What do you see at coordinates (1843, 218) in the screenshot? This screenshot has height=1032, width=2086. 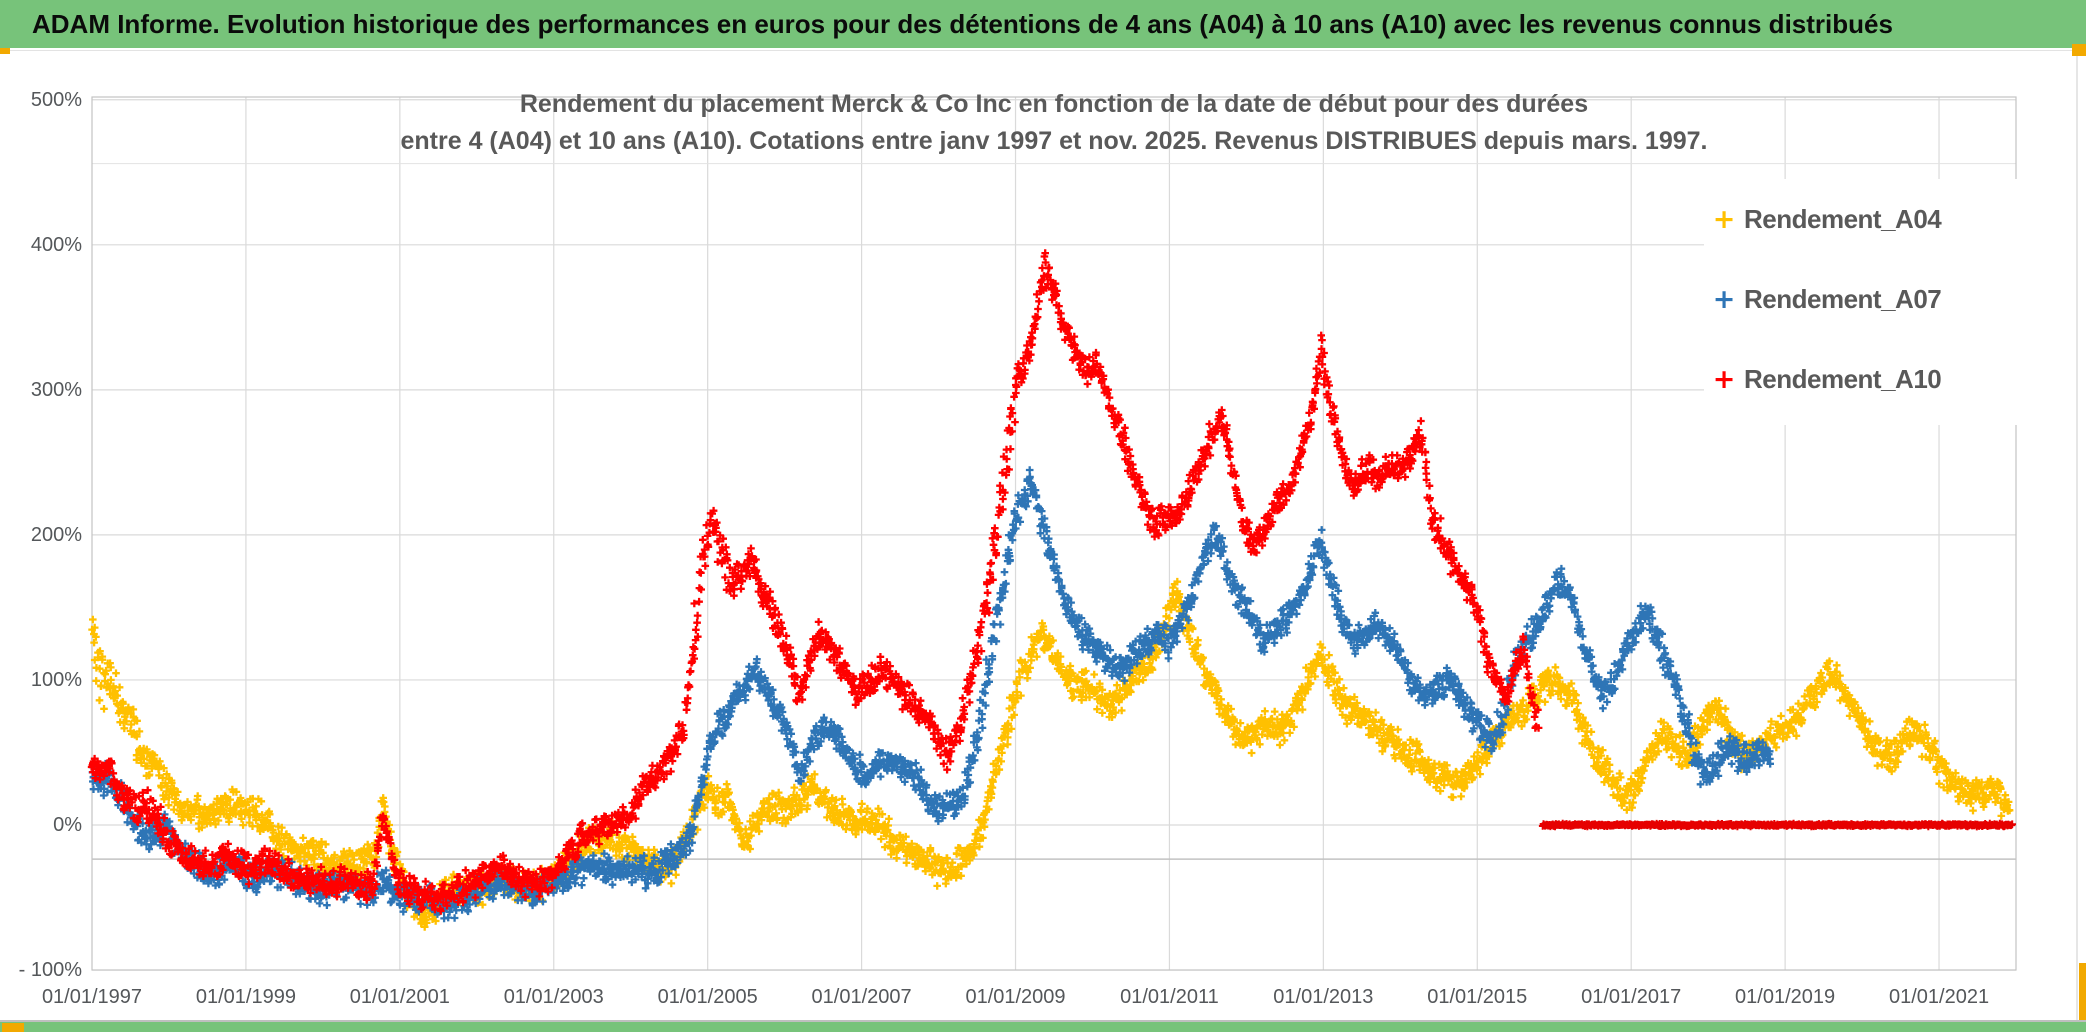 I see `legend-label: Rendement_A04` at bounding box center [1843, 218].